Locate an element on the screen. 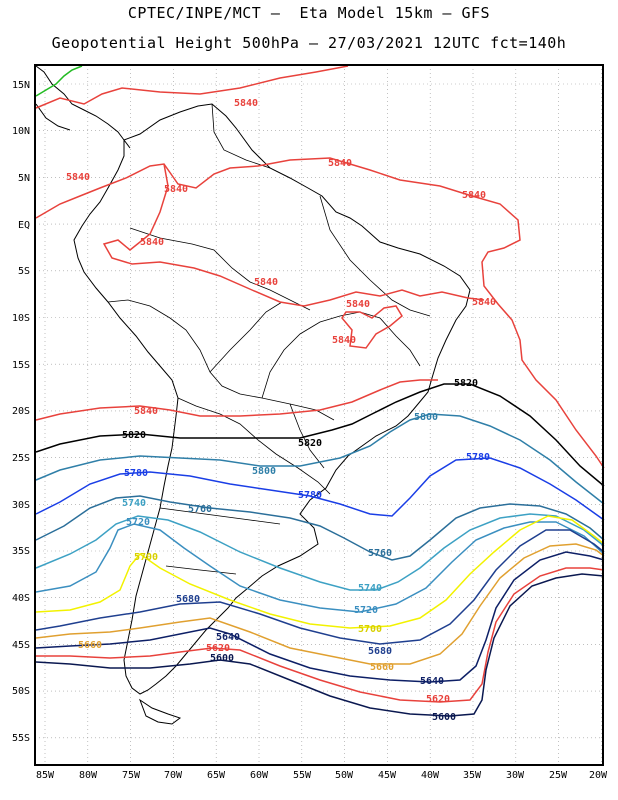 The image size is (618, 800). lon-tick-label: 80W is located at coordinates (88, 775).